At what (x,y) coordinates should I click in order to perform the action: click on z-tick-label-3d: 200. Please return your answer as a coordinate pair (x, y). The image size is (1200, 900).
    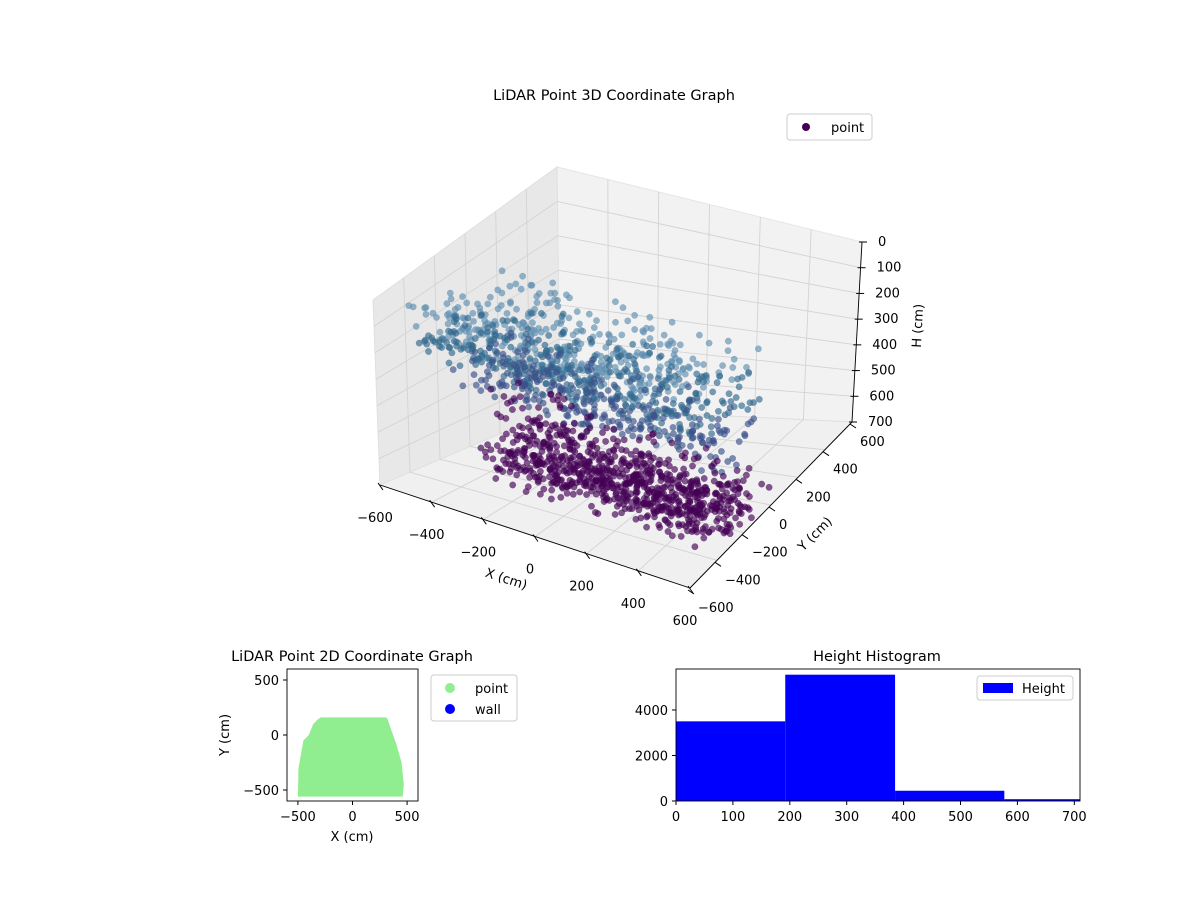
    Looking at the image, I should click on (887, 293).